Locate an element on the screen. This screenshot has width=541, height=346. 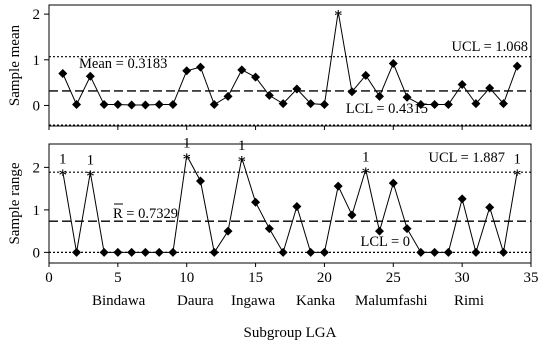
lga-label-daura: Daura is located at coordinates (195, 301).